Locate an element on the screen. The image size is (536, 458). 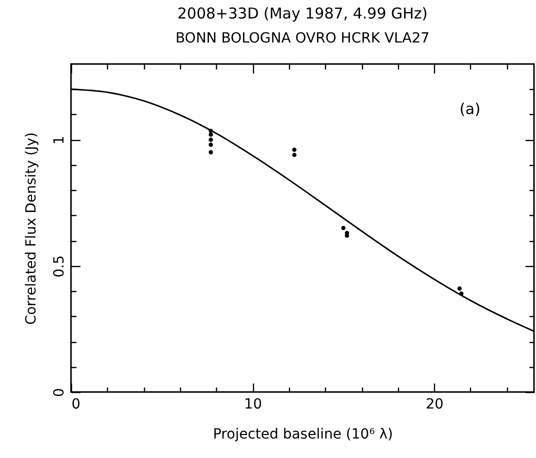
chart-title: 2008+33D (May 1987, 4.99 GHz) is located at coordinates (302, 13).